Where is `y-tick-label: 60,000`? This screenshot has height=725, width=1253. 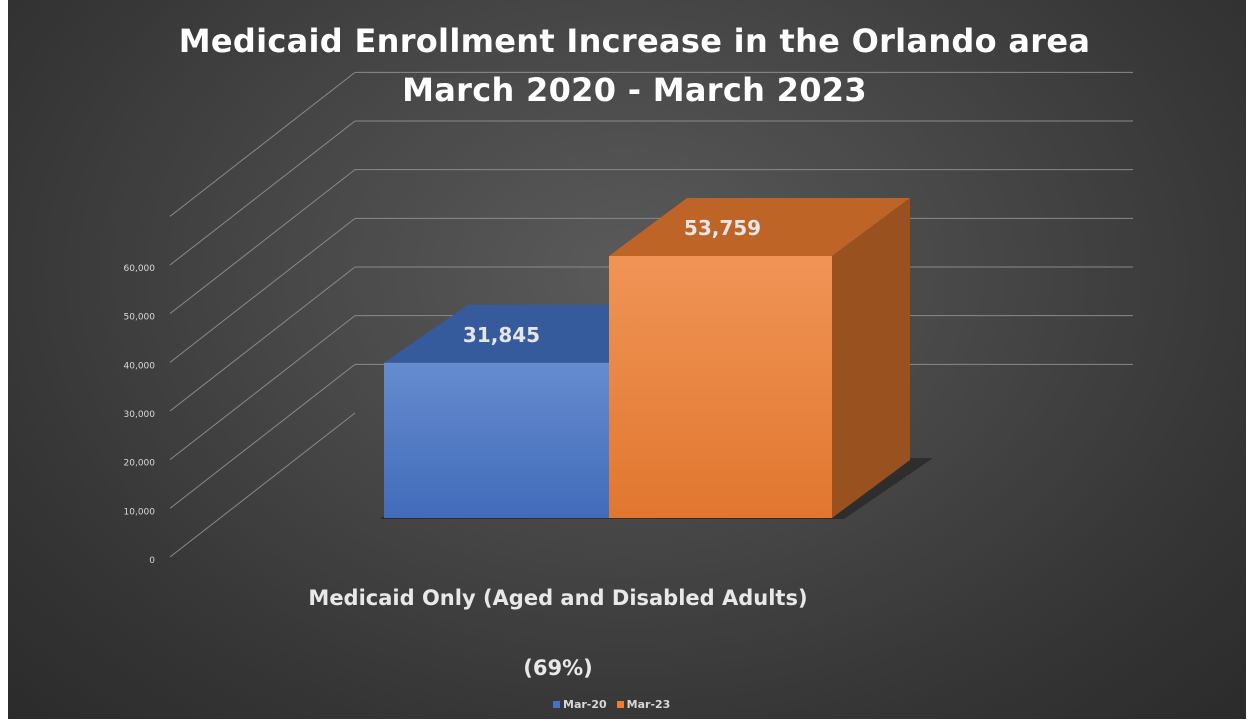
y-tick-label: 60,000 is located at coordinates (140, 269).